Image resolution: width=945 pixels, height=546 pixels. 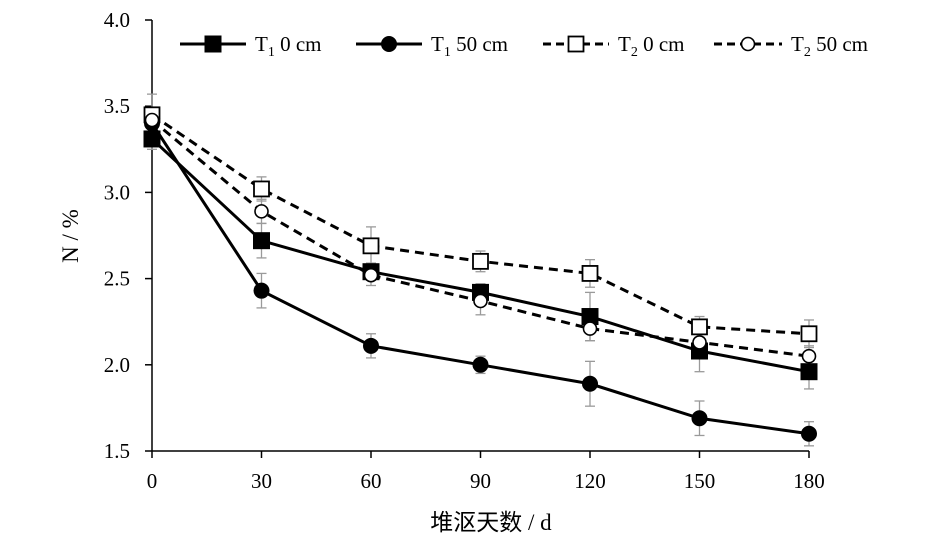 What do you see at coordinates (480, 481) in the screenshot?
I see `x-tick-label: 90` at bounding box center [480, 481].